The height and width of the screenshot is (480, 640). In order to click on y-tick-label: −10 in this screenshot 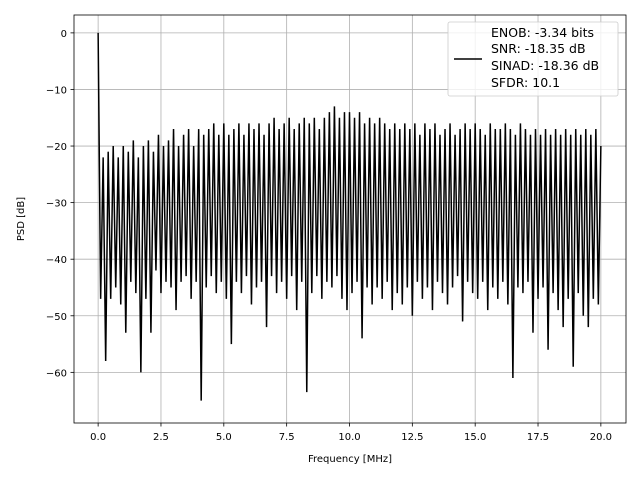, I will do `click(56, 90)`.